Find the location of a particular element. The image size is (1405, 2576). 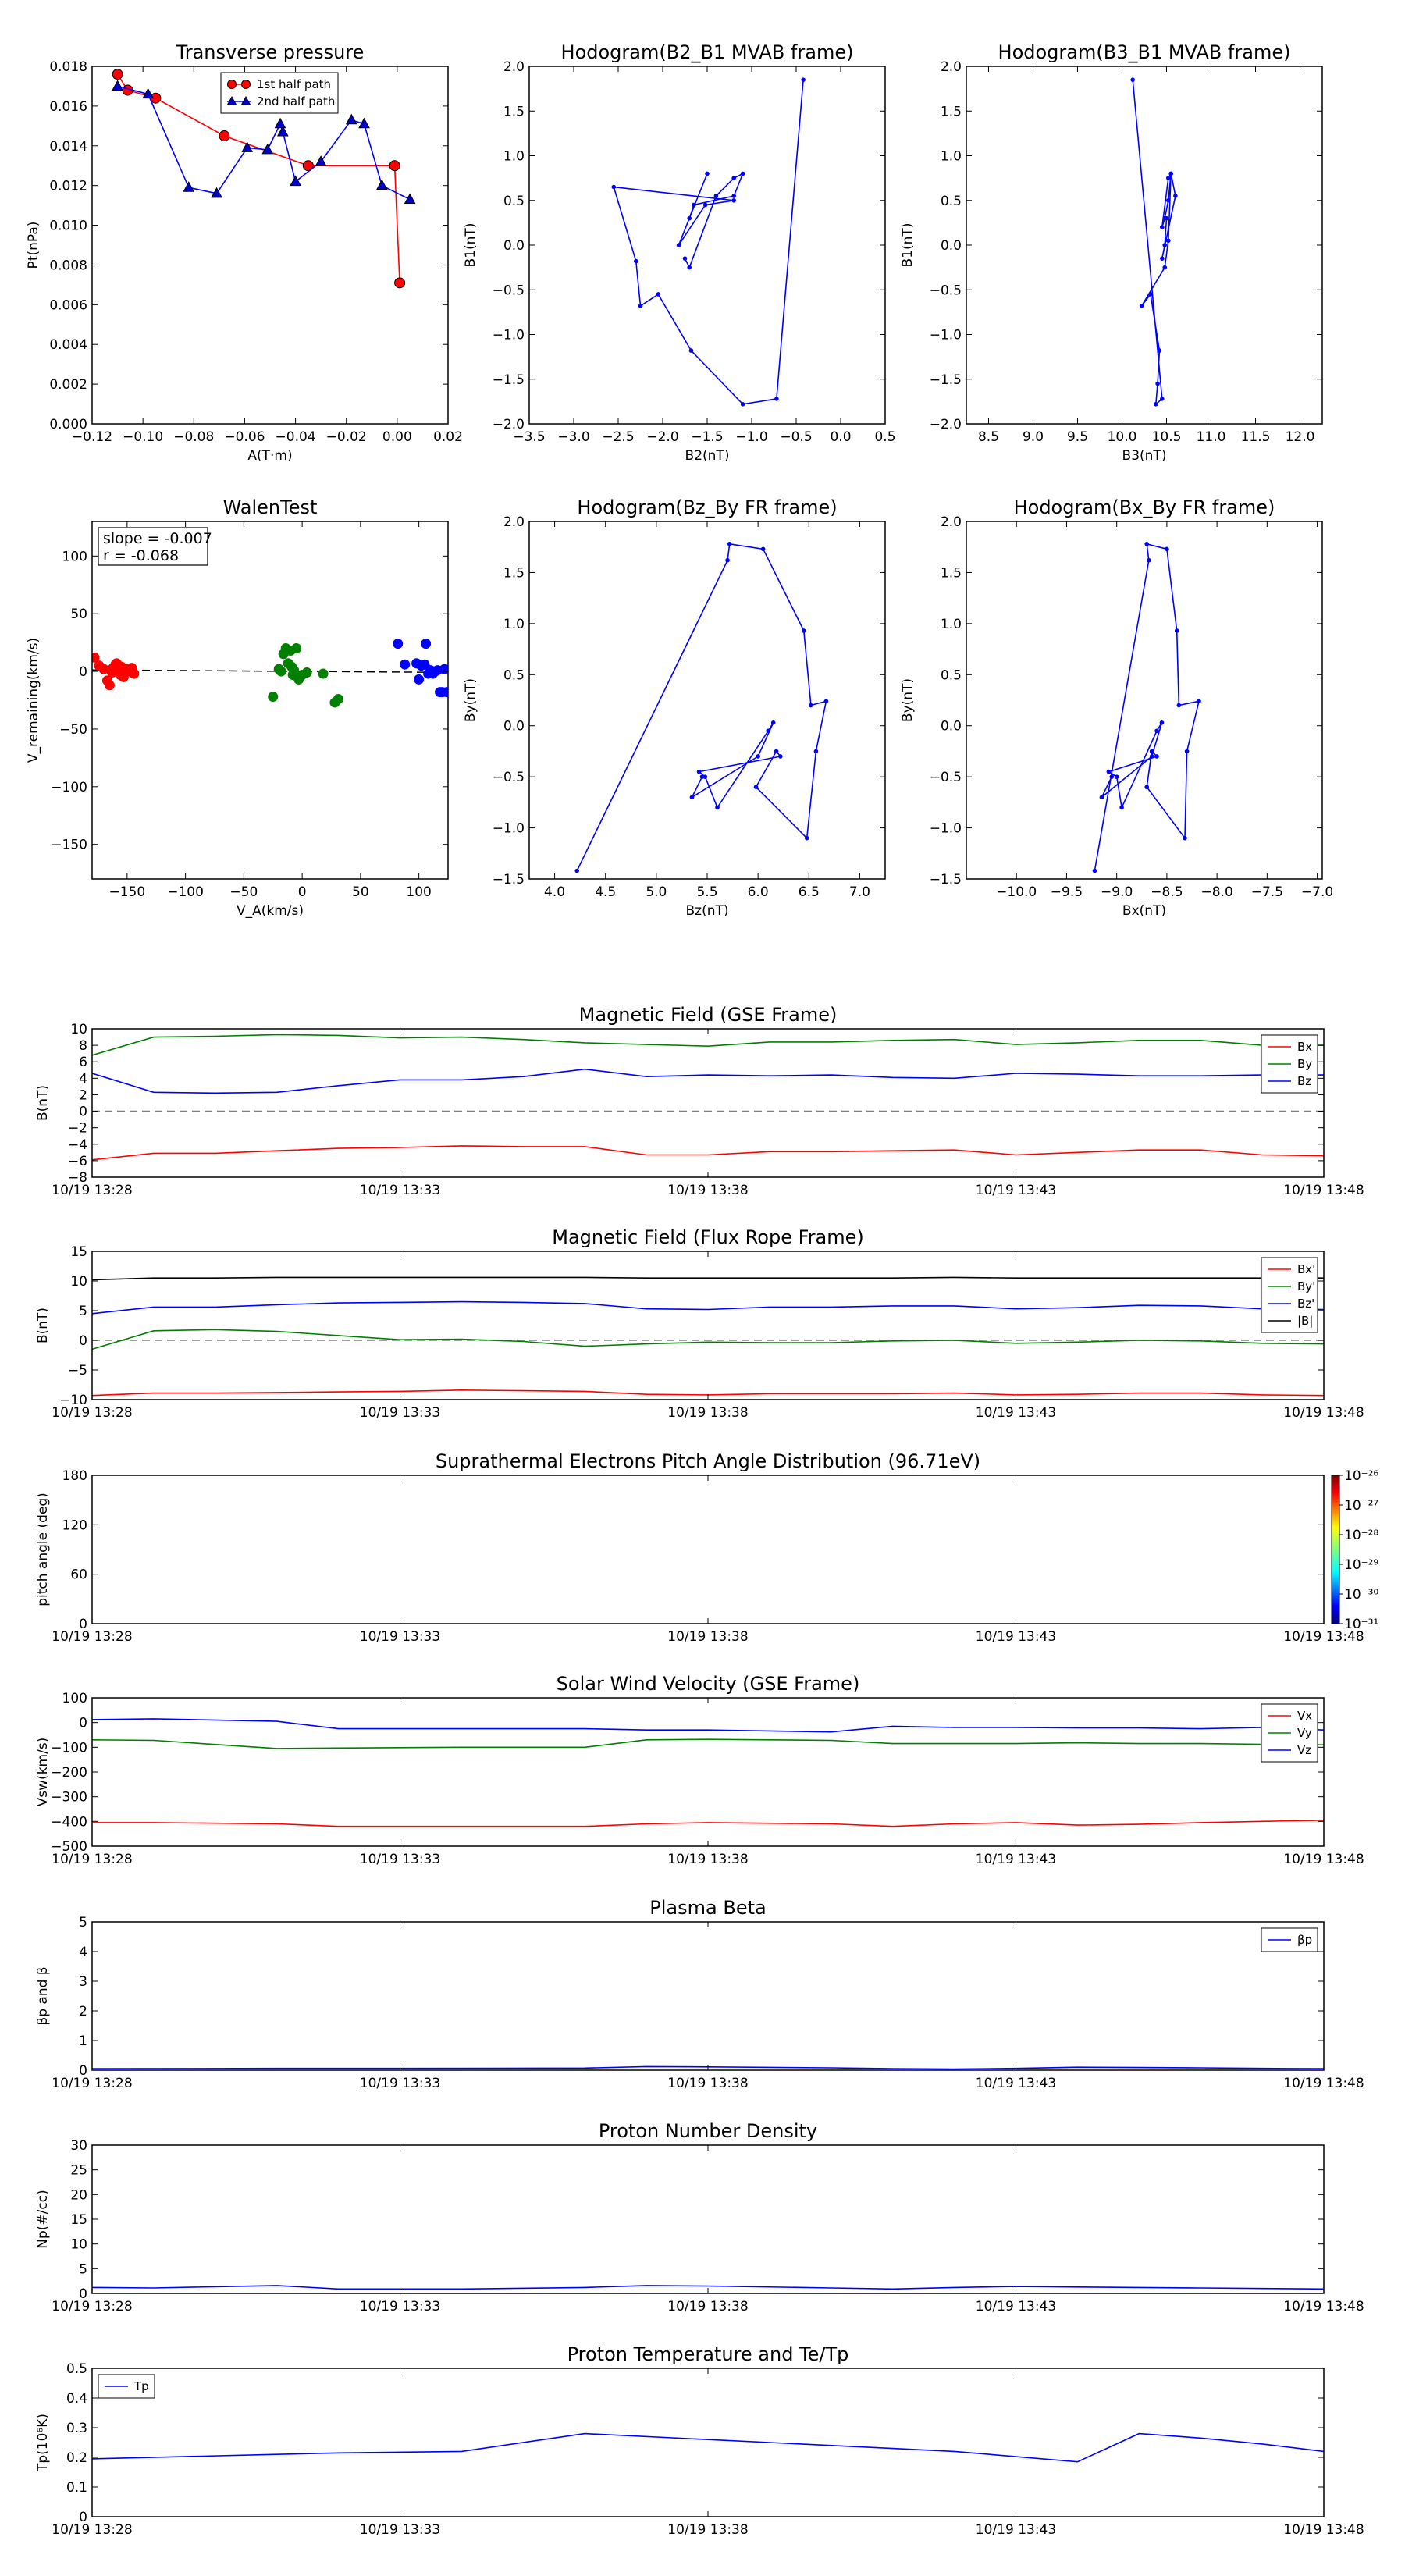

legend: βp is located at coordinates (1290, 1939).